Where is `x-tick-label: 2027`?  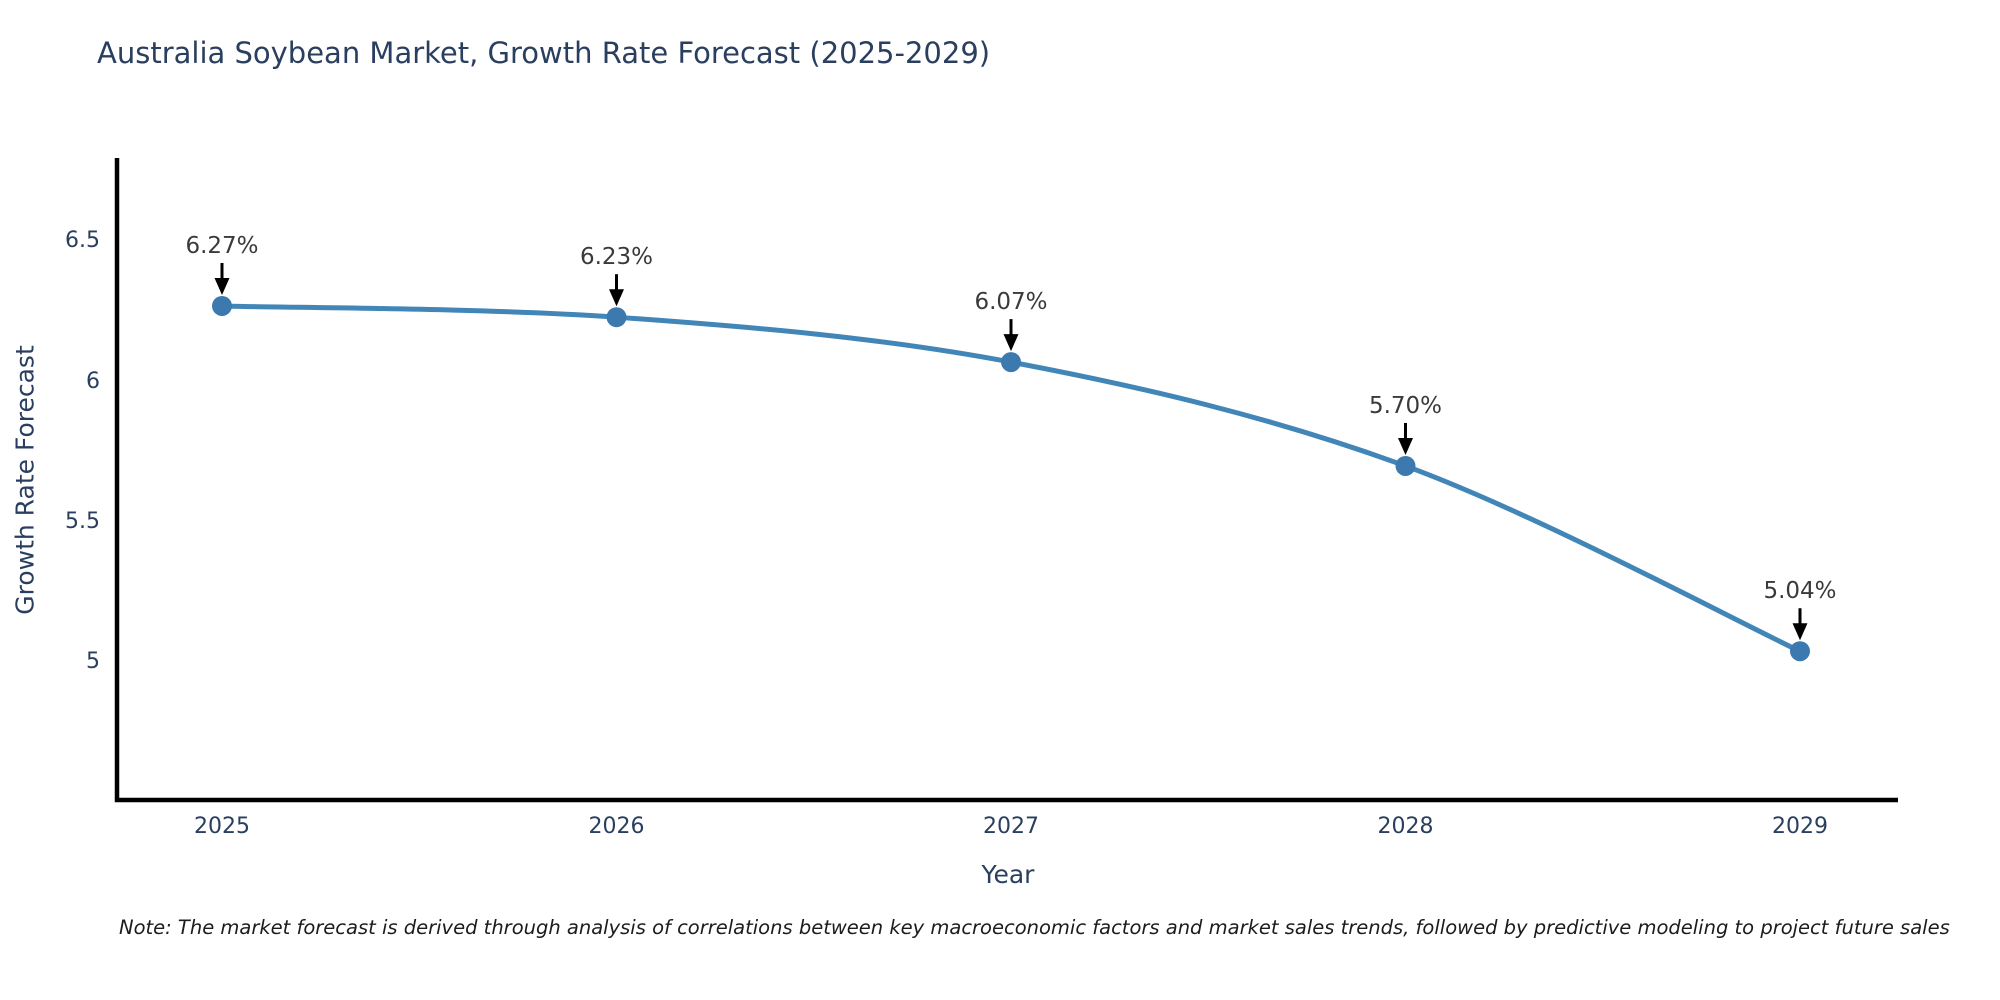 x-tick-label: 2027 is located at coordinates (1011, 826).